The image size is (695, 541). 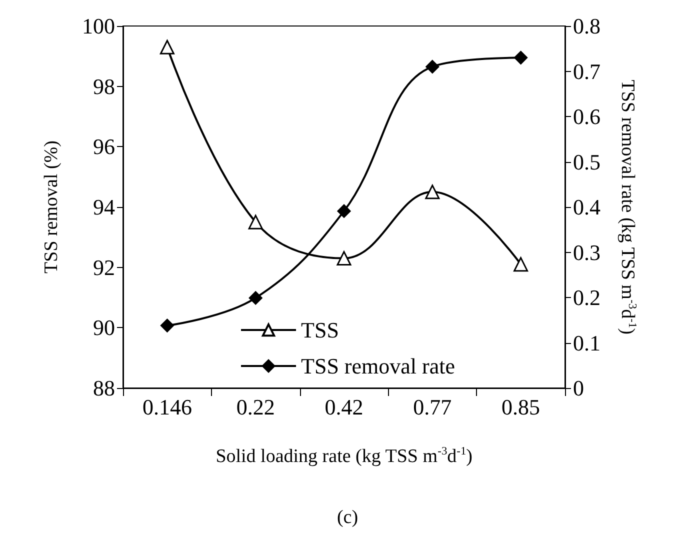 What do you see at coordinates (255, 407) in the screenshot?
I see `x-tick-label: 0.22` at bounding box center [255, 407].